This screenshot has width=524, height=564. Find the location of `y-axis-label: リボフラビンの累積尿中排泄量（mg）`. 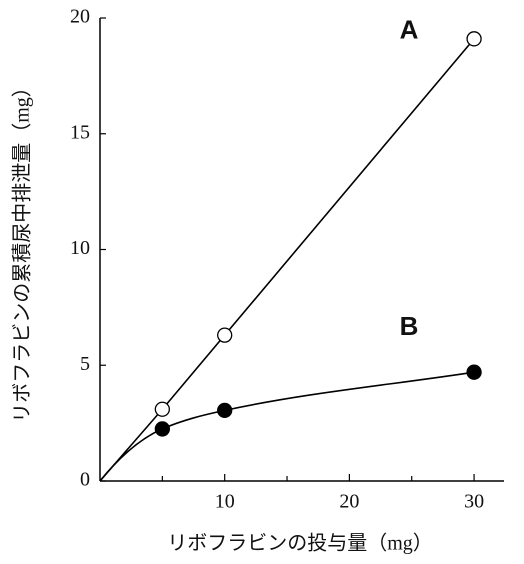

y-axis-label: リボフラビンの累積尿中排泄量（mg） is located at coordinates (22, 250).